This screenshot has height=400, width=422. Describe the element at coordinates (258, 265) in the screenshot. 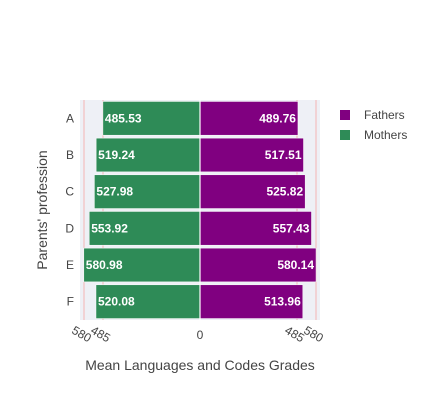

I see `bar-fathers-e` at that location.